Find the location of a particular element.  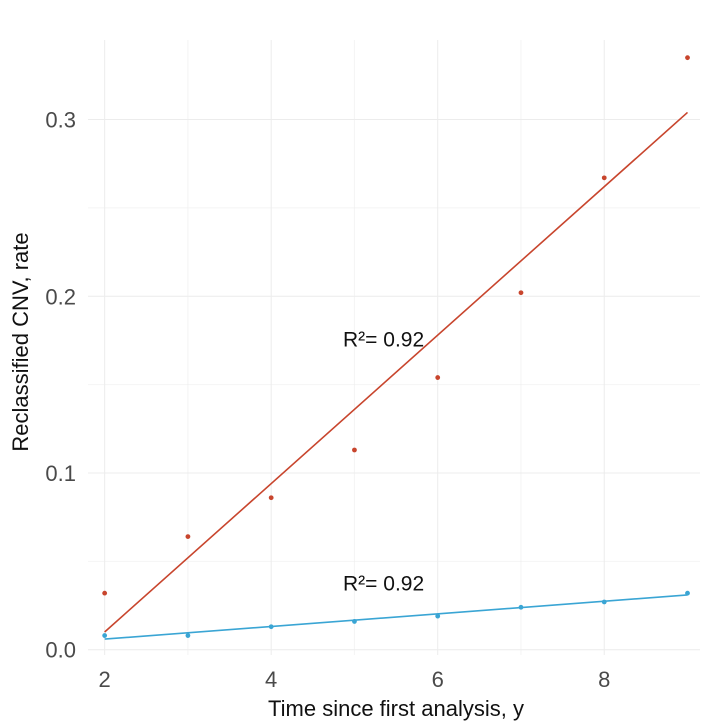

x-tick-label: 8 is located at coordinates (604, 679).